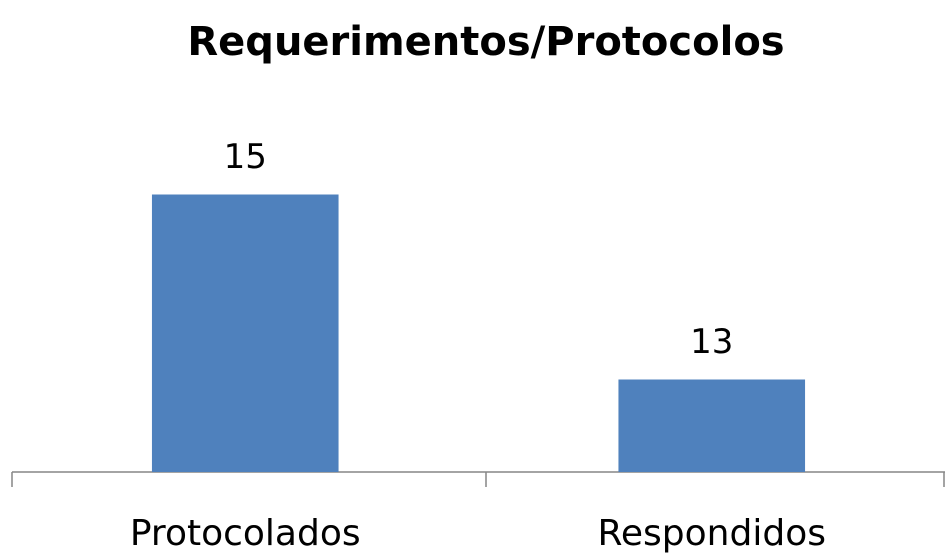 The width and height of the screenshot is (945, 557). What do you see at coordinates (485, 42) in the screenshot?
I see `chart-title: Requerimentos/Protocolos` at bounding box center [485, 42].